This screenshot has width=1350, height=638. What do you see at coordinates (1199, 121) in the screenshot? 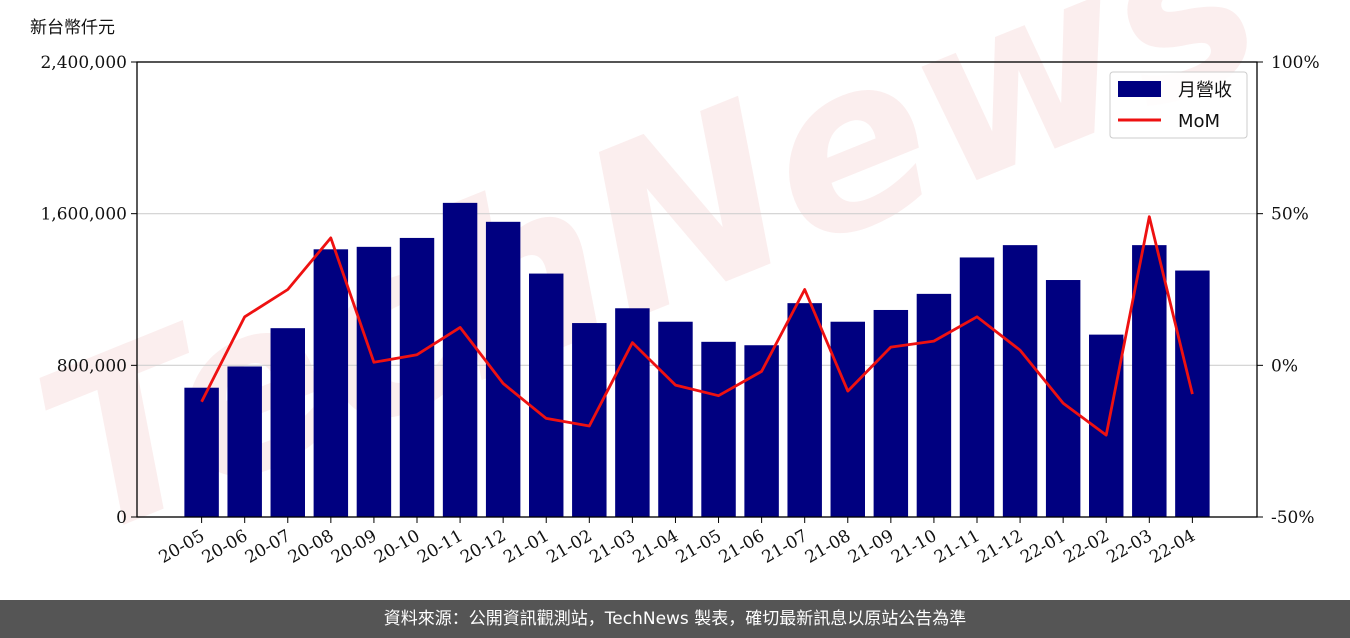
I see `legend-label-mom: MoM` at bounding box center [1199, 121].